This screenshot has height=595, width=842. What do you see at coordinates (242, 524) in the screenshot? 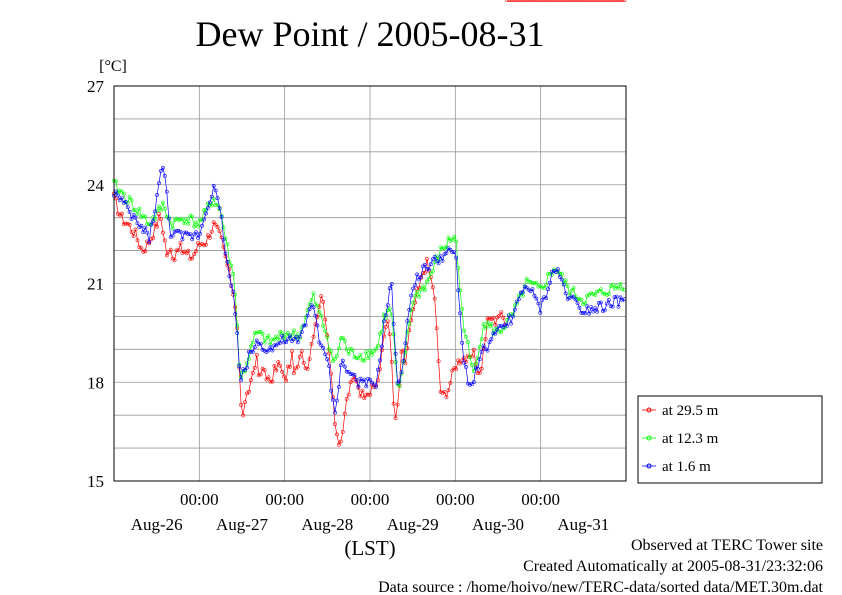
I see `day-label: Aug-27` at bounding box center [242, 524].